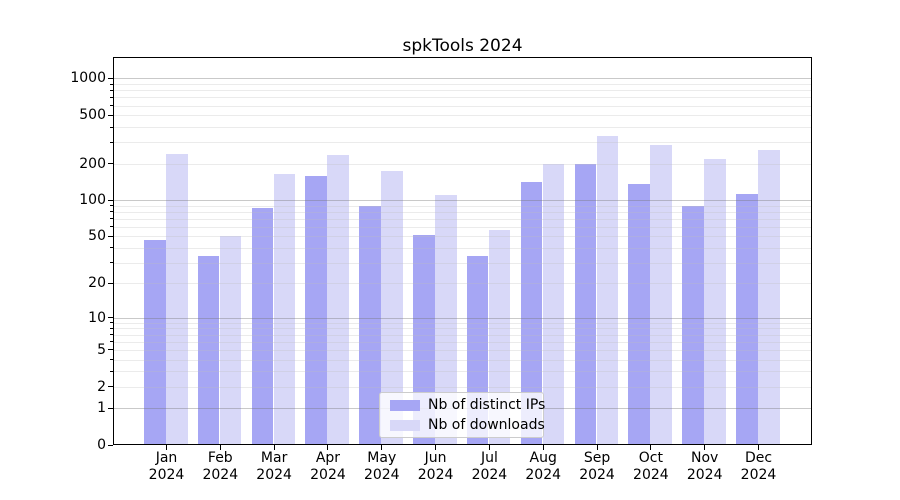 Image resolution: width=900 pixels, height=500 pixels. I want to click on bar-downloads-Nov, so click(715, 301).